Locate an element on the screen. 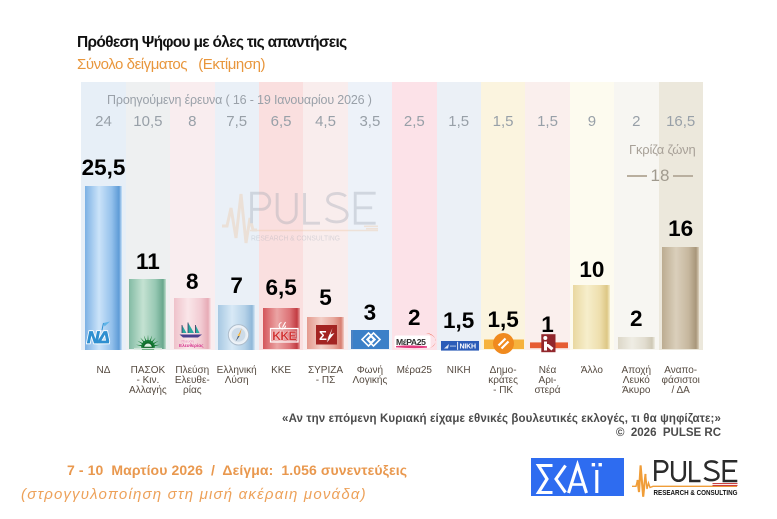 The image size is (777, 519). svg-text: KKE is located at coordinates (284, 336).